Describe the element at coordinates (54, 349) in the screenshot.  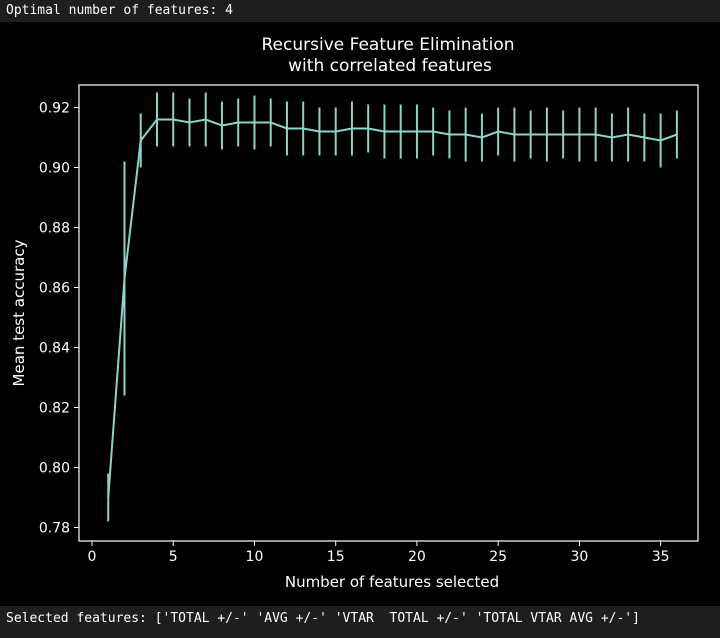
I see `y-tick-label: 0.84` at that location.